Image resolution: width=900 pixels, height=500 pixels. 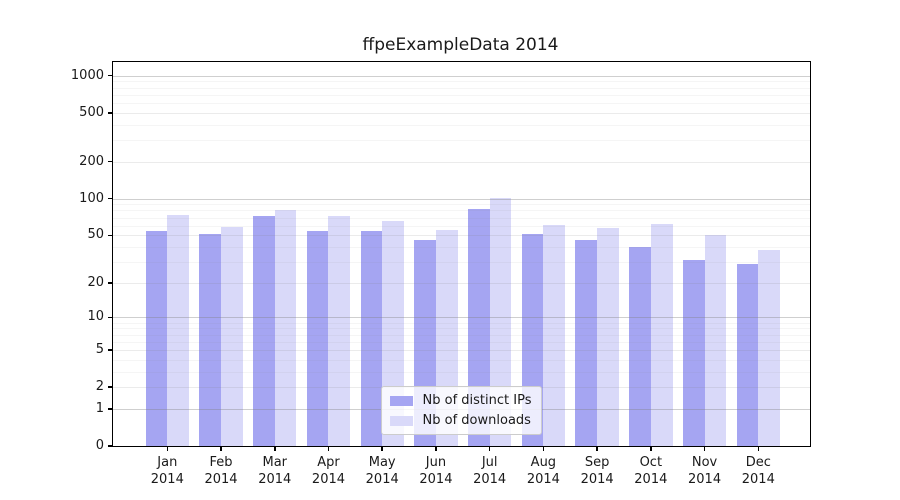 What do you see at coordinates (382, 471) in the screenshot?
I see `x-tick-label: May 2014` at bounding box center [382, 471].